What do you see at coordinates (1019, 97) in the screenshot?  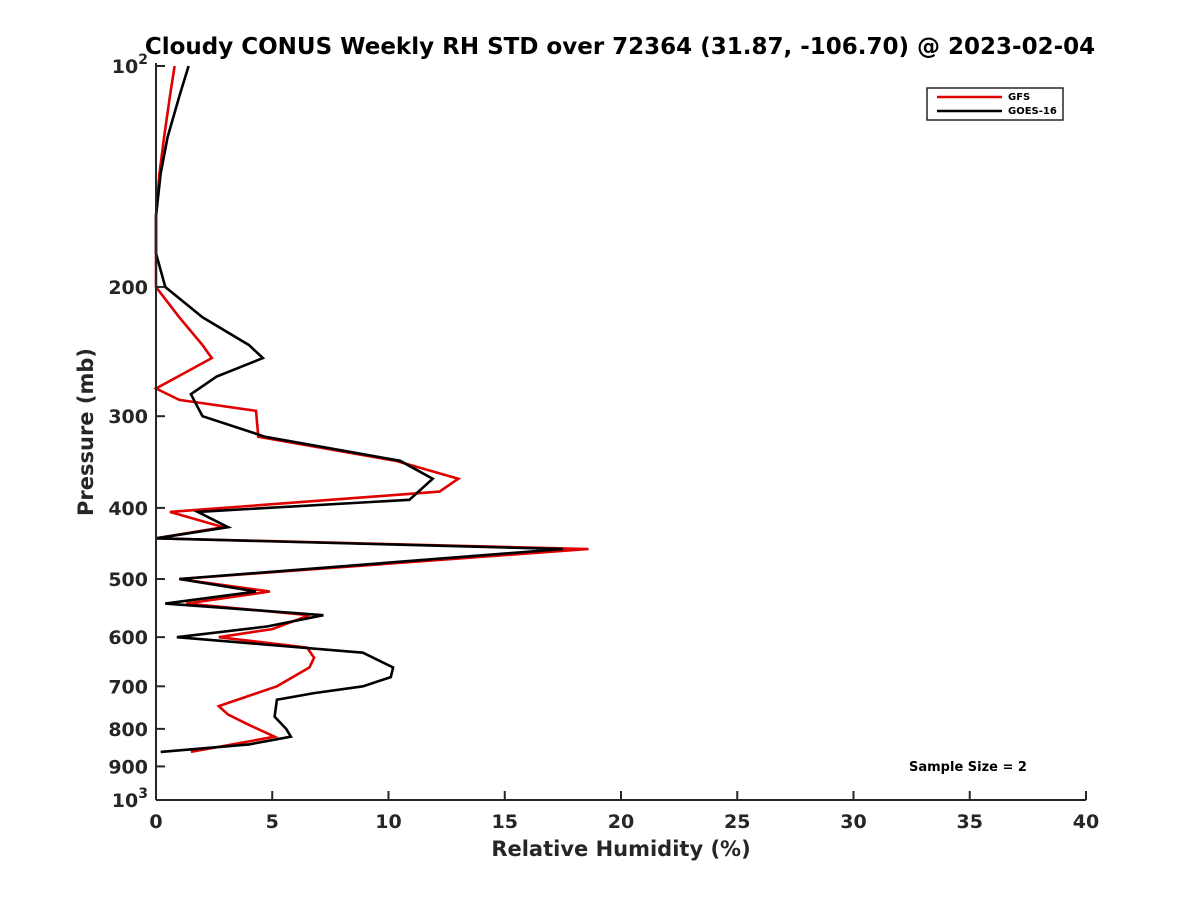 I see `legend-label-gfs: GFS` at bounding box center [1019, 97].